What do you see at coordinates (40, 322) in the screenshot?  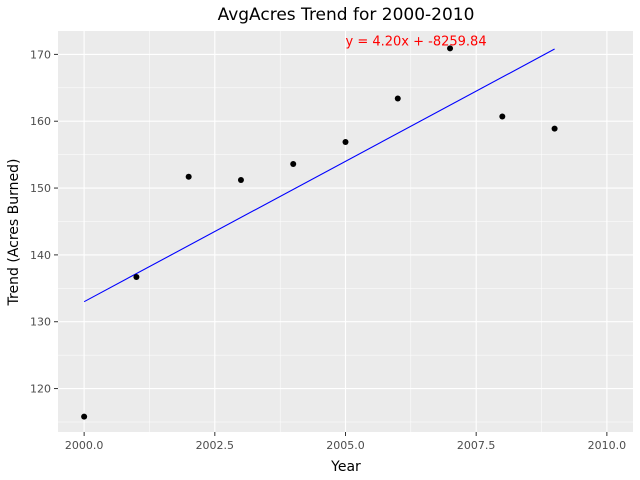 I see `y-tick-label: 130` at bounding box center [40, 322].